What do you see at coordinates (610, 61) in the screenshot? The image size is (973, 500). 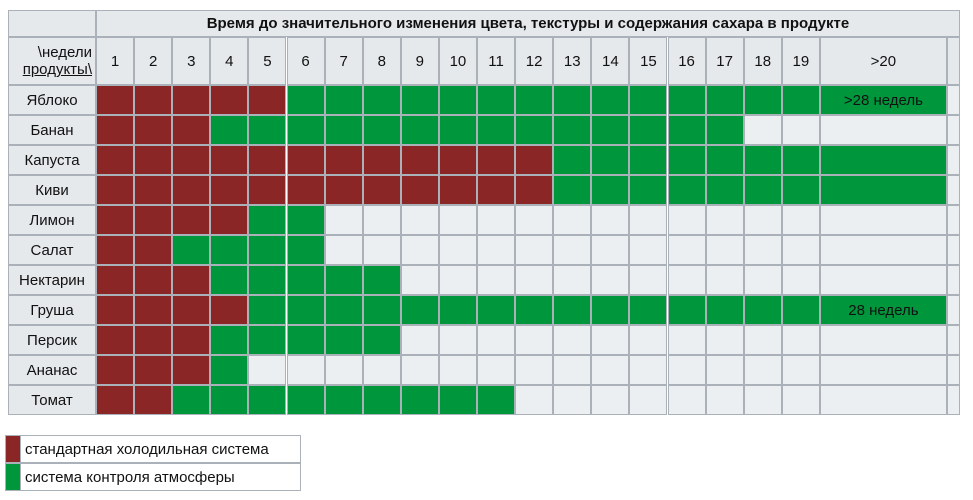 I see `week-header: 14` at bounding box center [610, 61].